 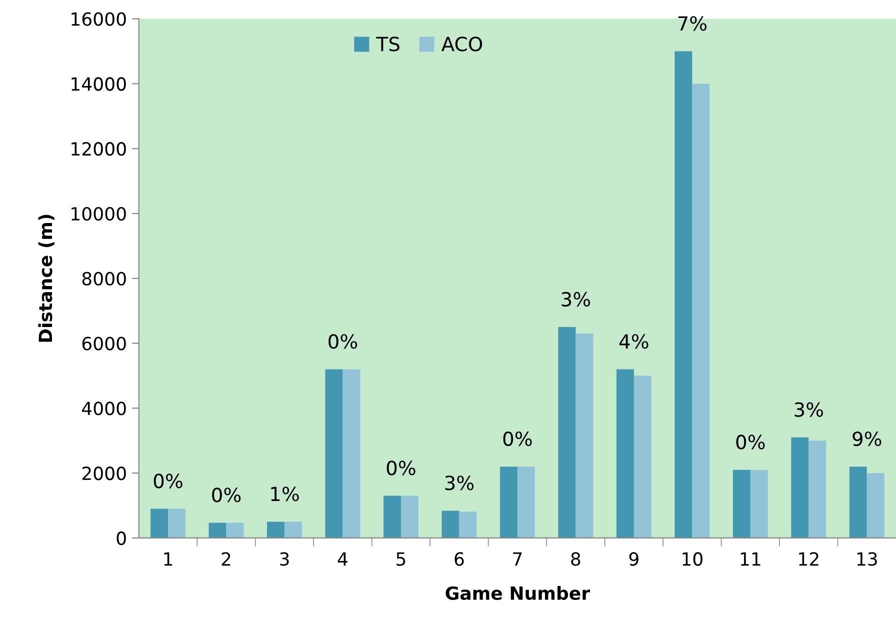 I want to click on y-tick-label: 4000, so click(x=104, y=409).